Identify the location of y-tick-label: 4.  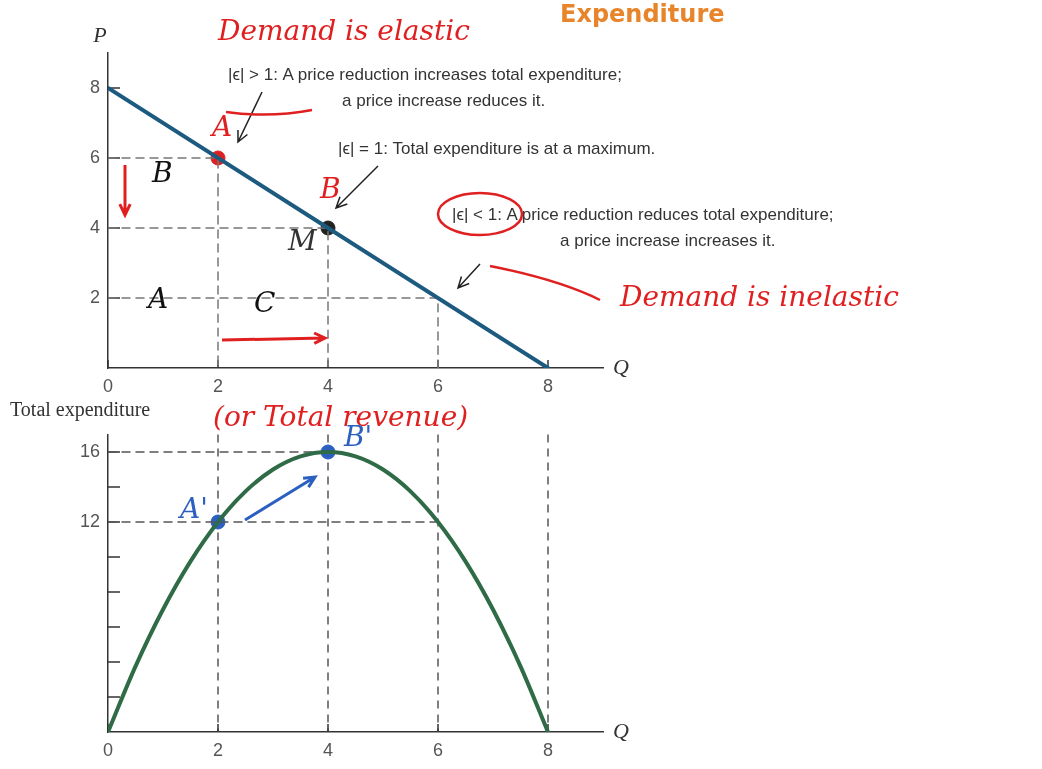
(94, 226).